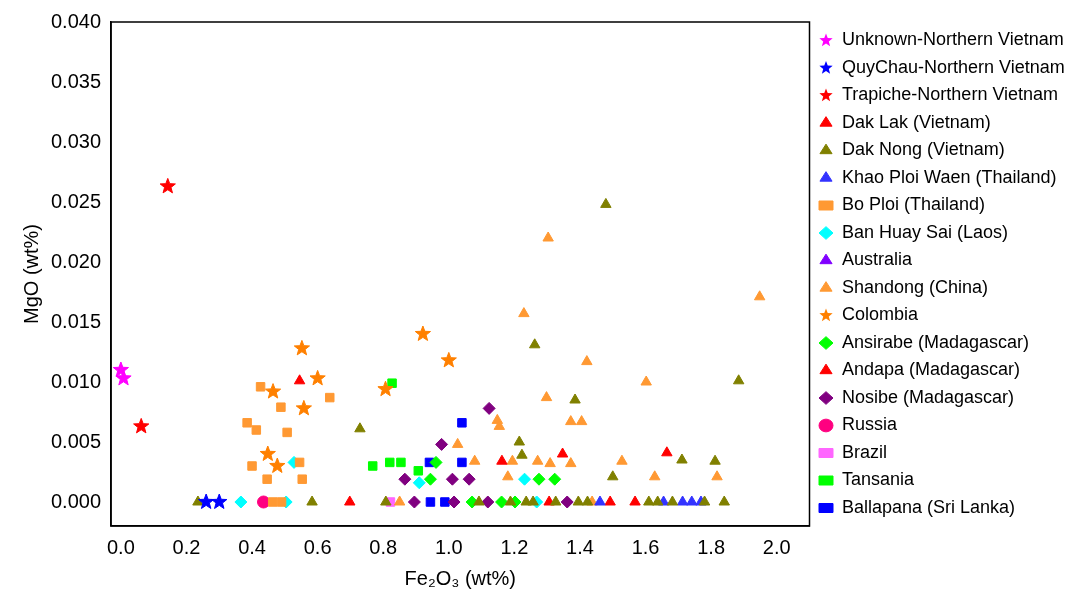  What do you see at coordinates (120, 546) in the screenshot?
I see `x-tick-label: 0.0` at bounding box center [120, 546].